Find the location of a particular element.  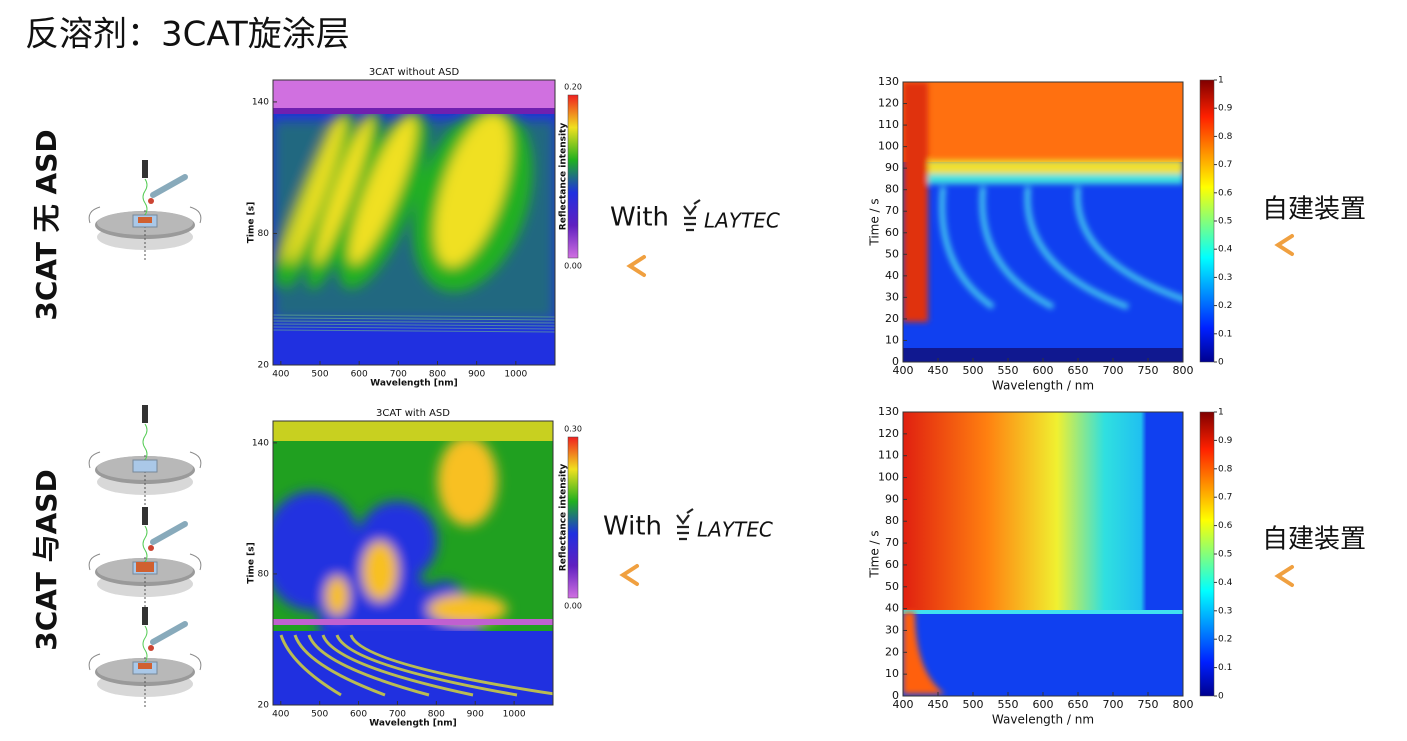

colorbar-tick-label: 0.8 is located at coordinates (1225, 469).